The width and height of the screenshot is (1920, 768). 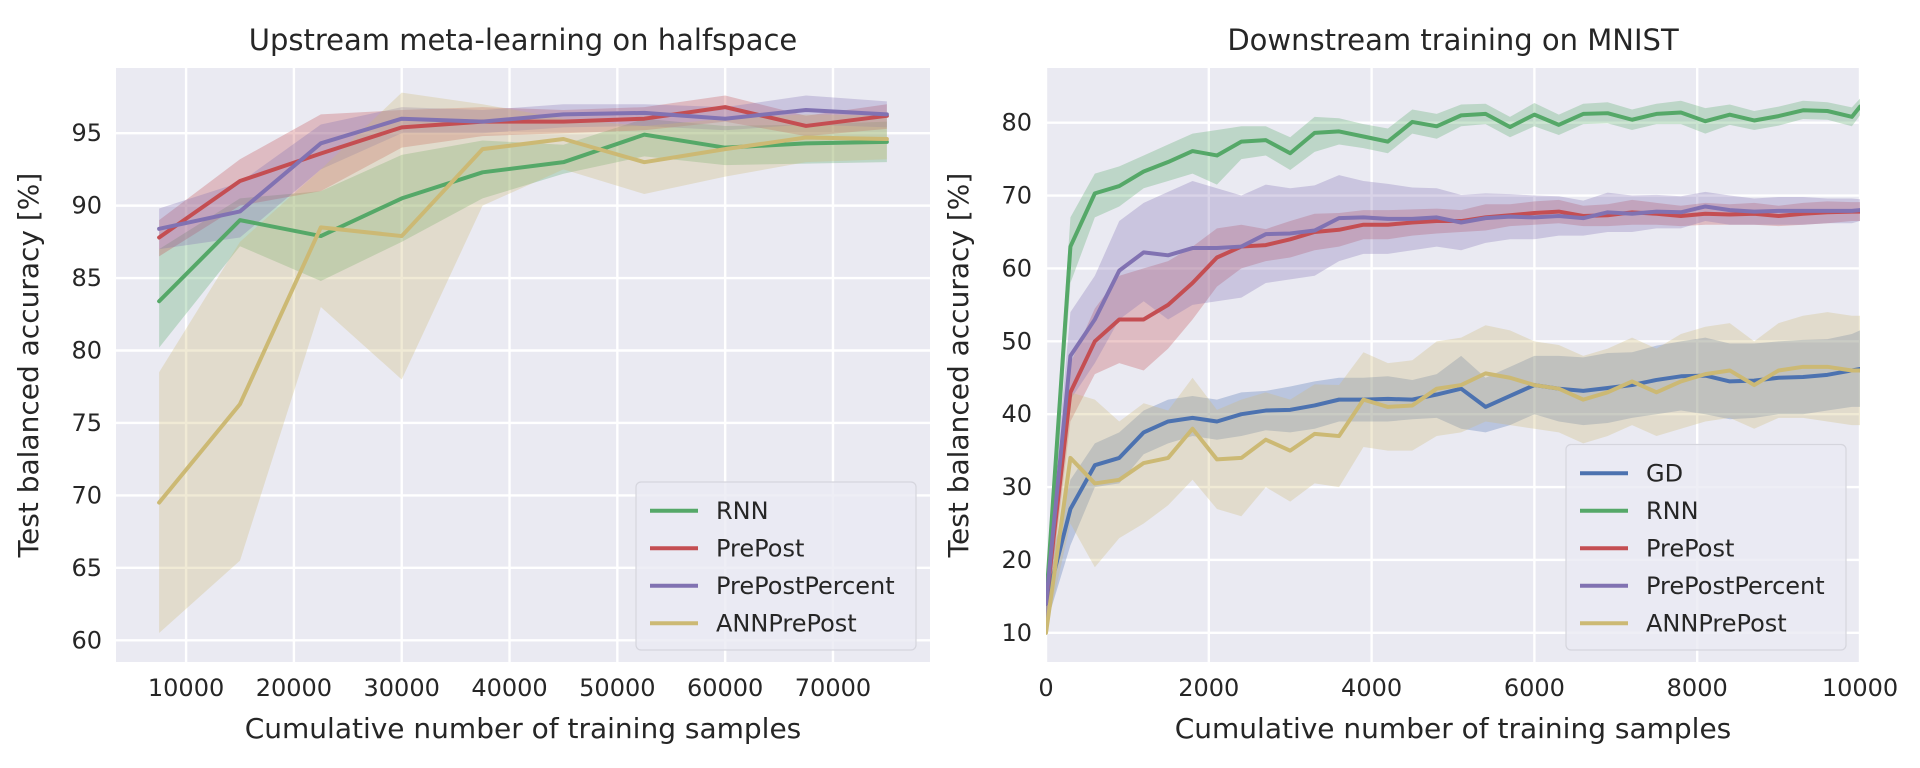 I want to click on y-tick-label: 90, so click(x=86, y=206).